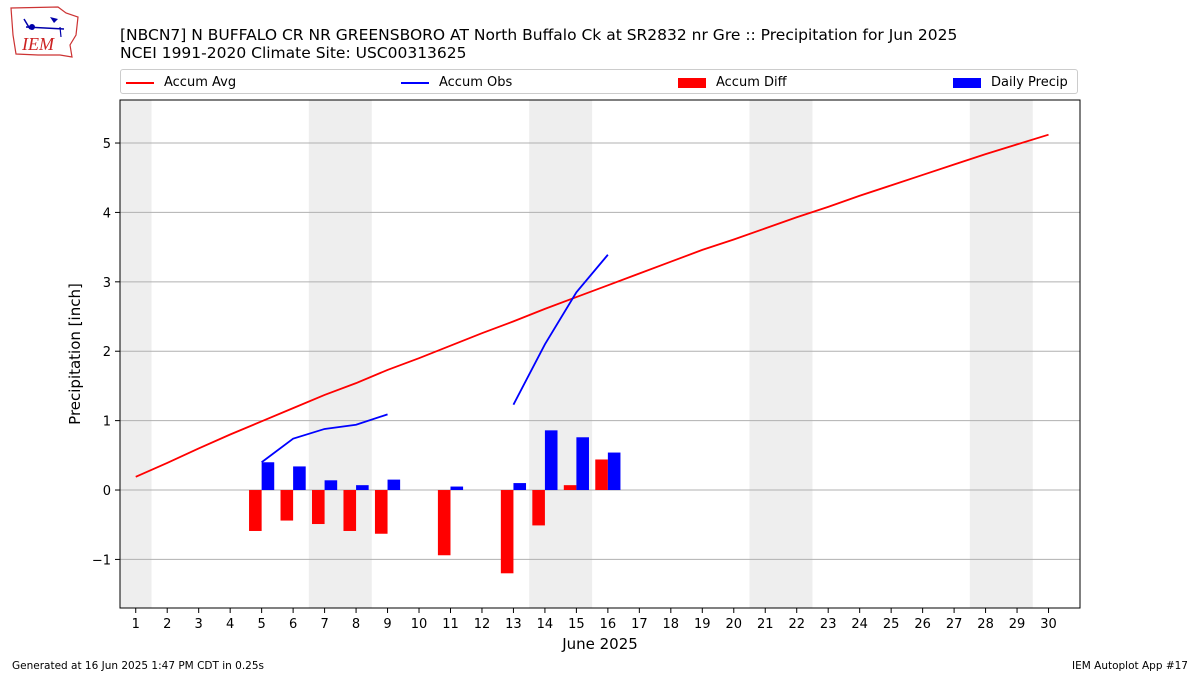 This screenshot has height=675, width=1200. Describe the element at coordinates (1048, 624) in the screenshot. I see `x-tick-label-30: 30` at that location.